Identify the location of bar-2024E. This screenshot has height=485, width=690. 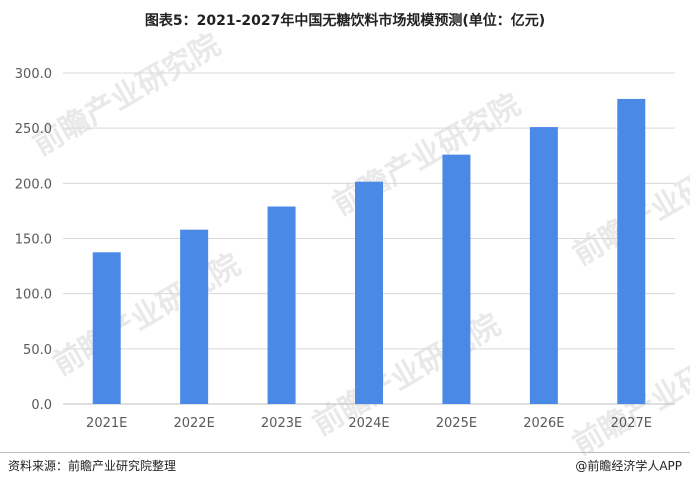
(369, 292).